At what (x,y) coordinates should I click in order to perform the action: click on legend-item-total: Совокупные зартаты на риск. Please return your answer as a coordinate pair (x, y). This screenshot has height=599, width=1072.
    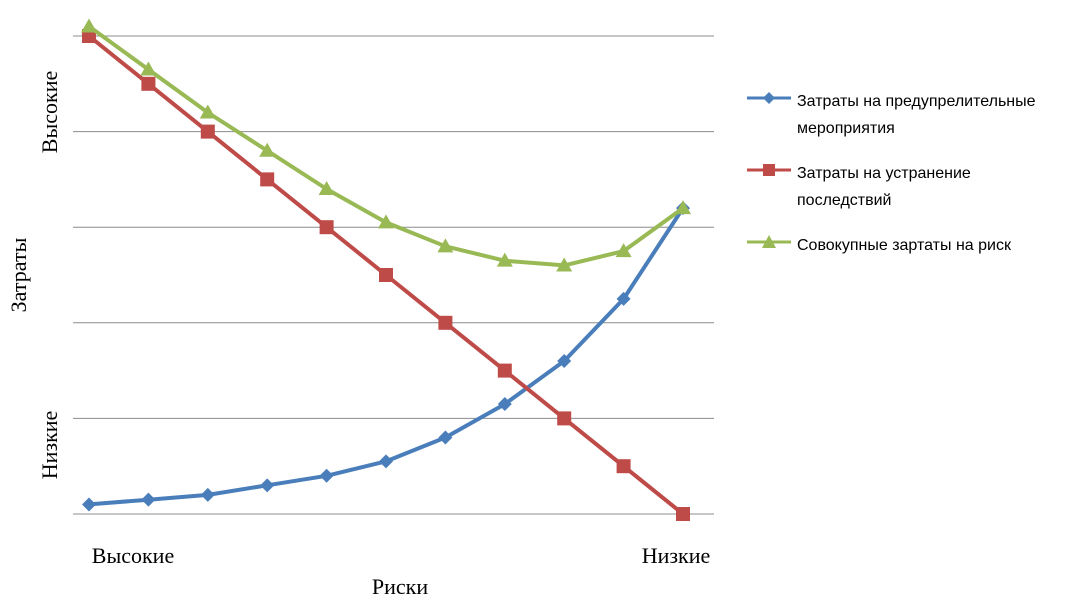
    Looking at the image, I should click on (905, 245).